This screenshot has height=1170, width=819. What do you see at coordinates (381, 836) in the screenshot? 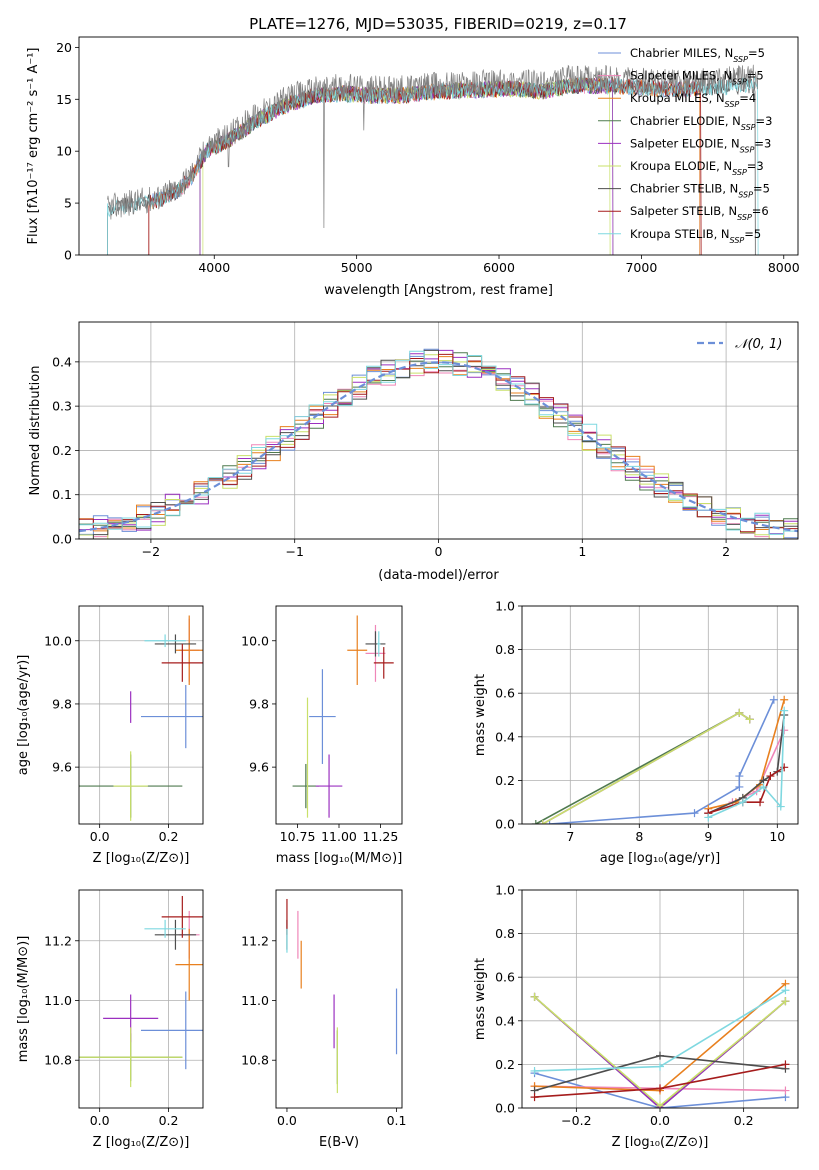
I see `x-tick-label: 11.25` at bounding box center [381, 836].